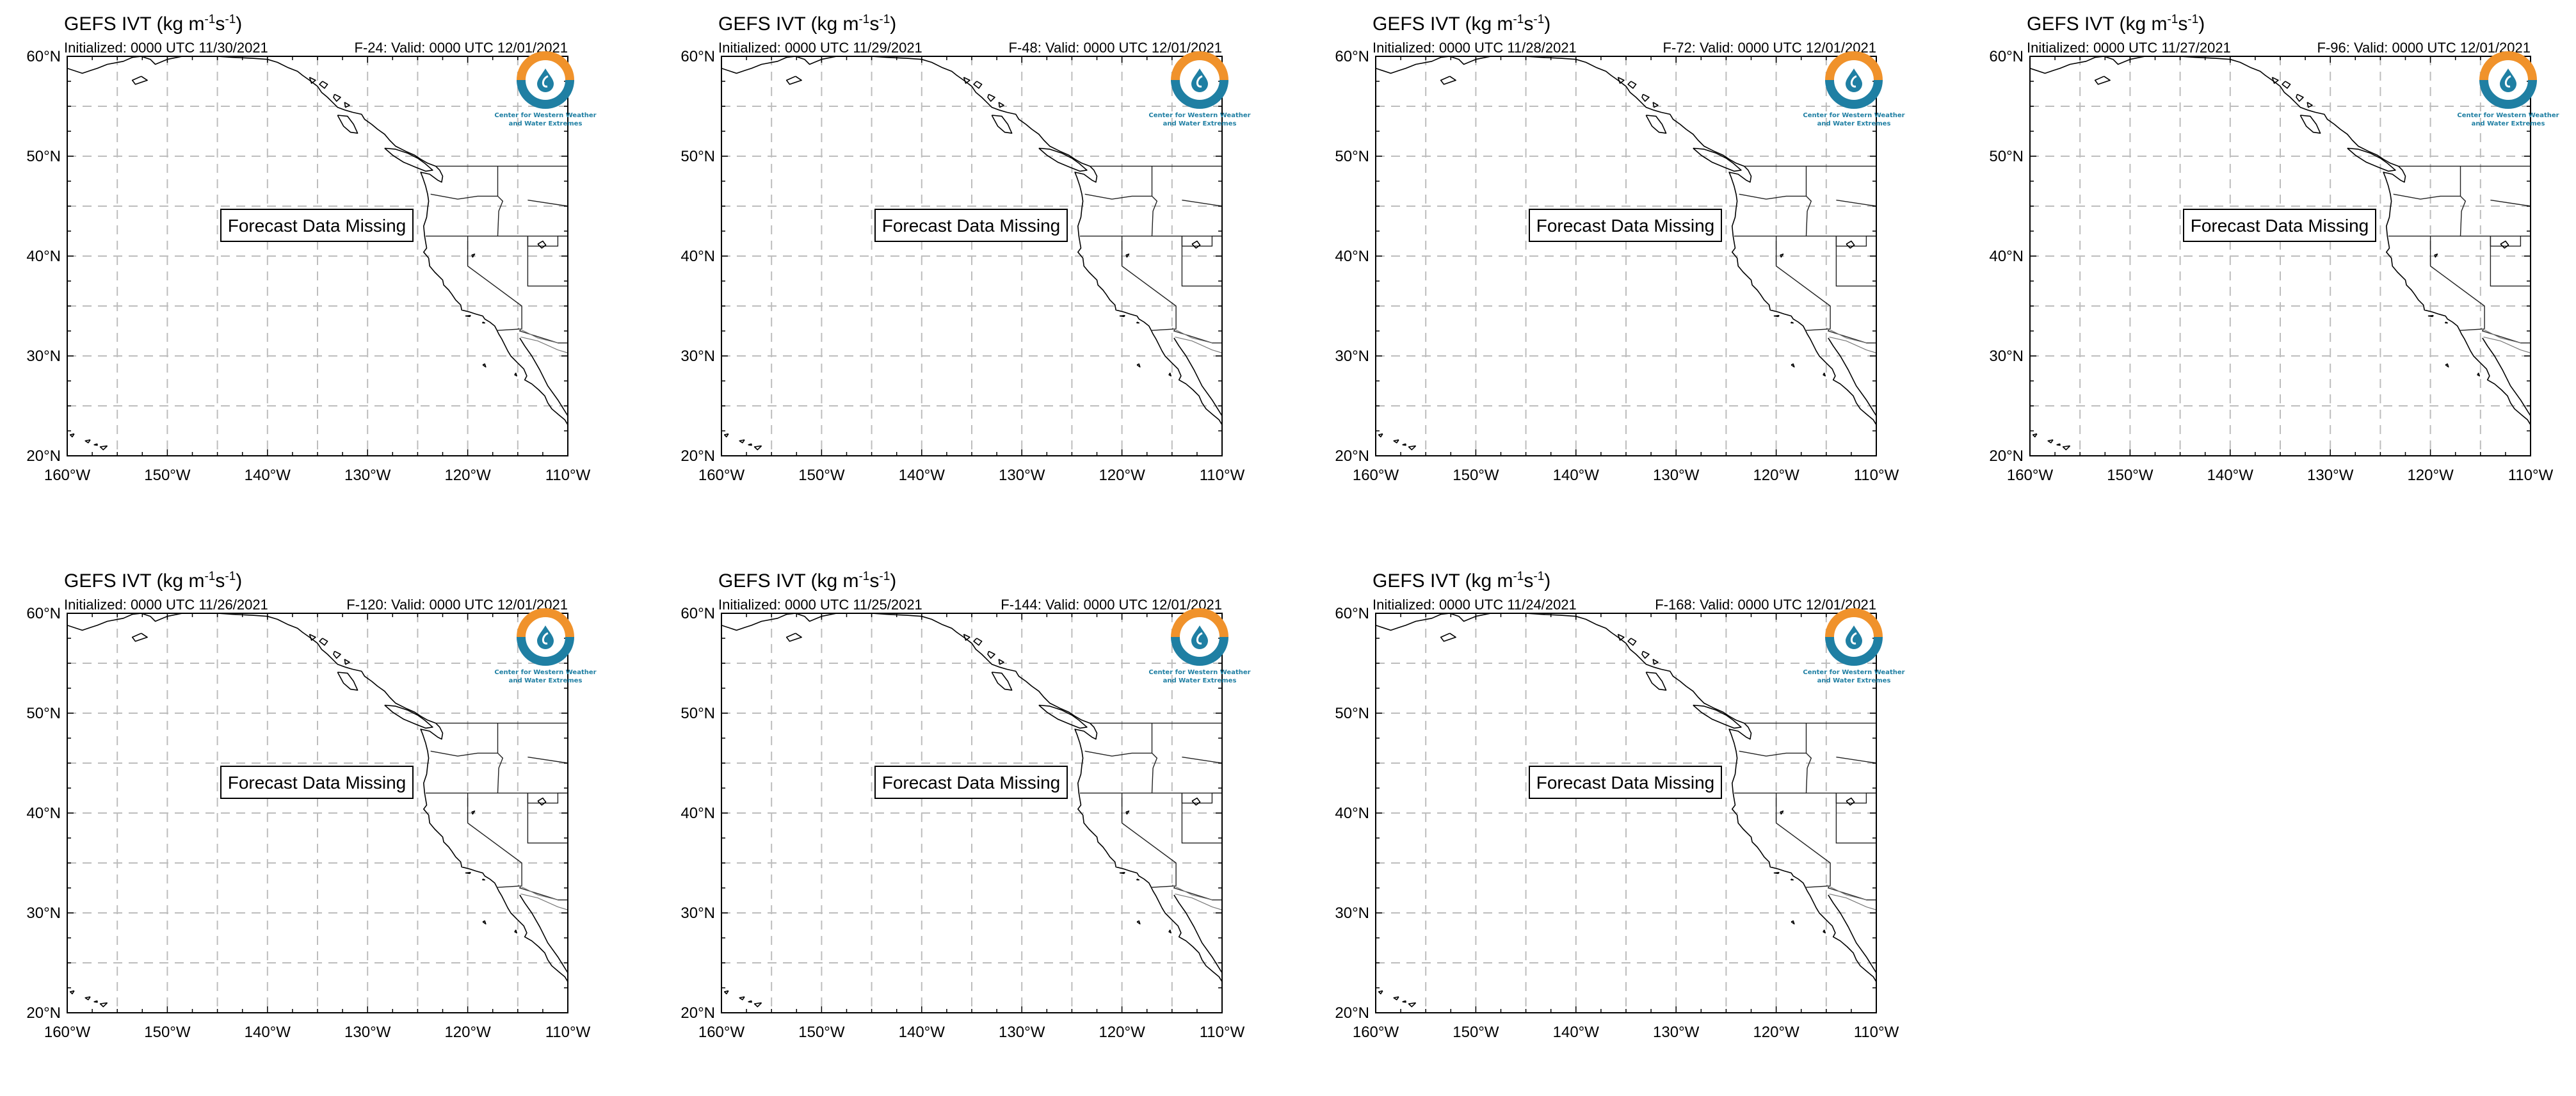  Describe the element at coordinates (1352, 456) in the screenshot. I see `lat-tick-label: 20°N` at that location.